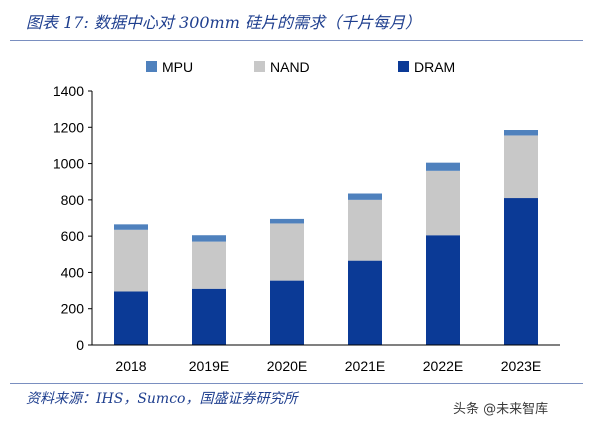 The height and width of the screenshot is (428, 593). I want to click on bar-mpu-2018, so click(131, 227).